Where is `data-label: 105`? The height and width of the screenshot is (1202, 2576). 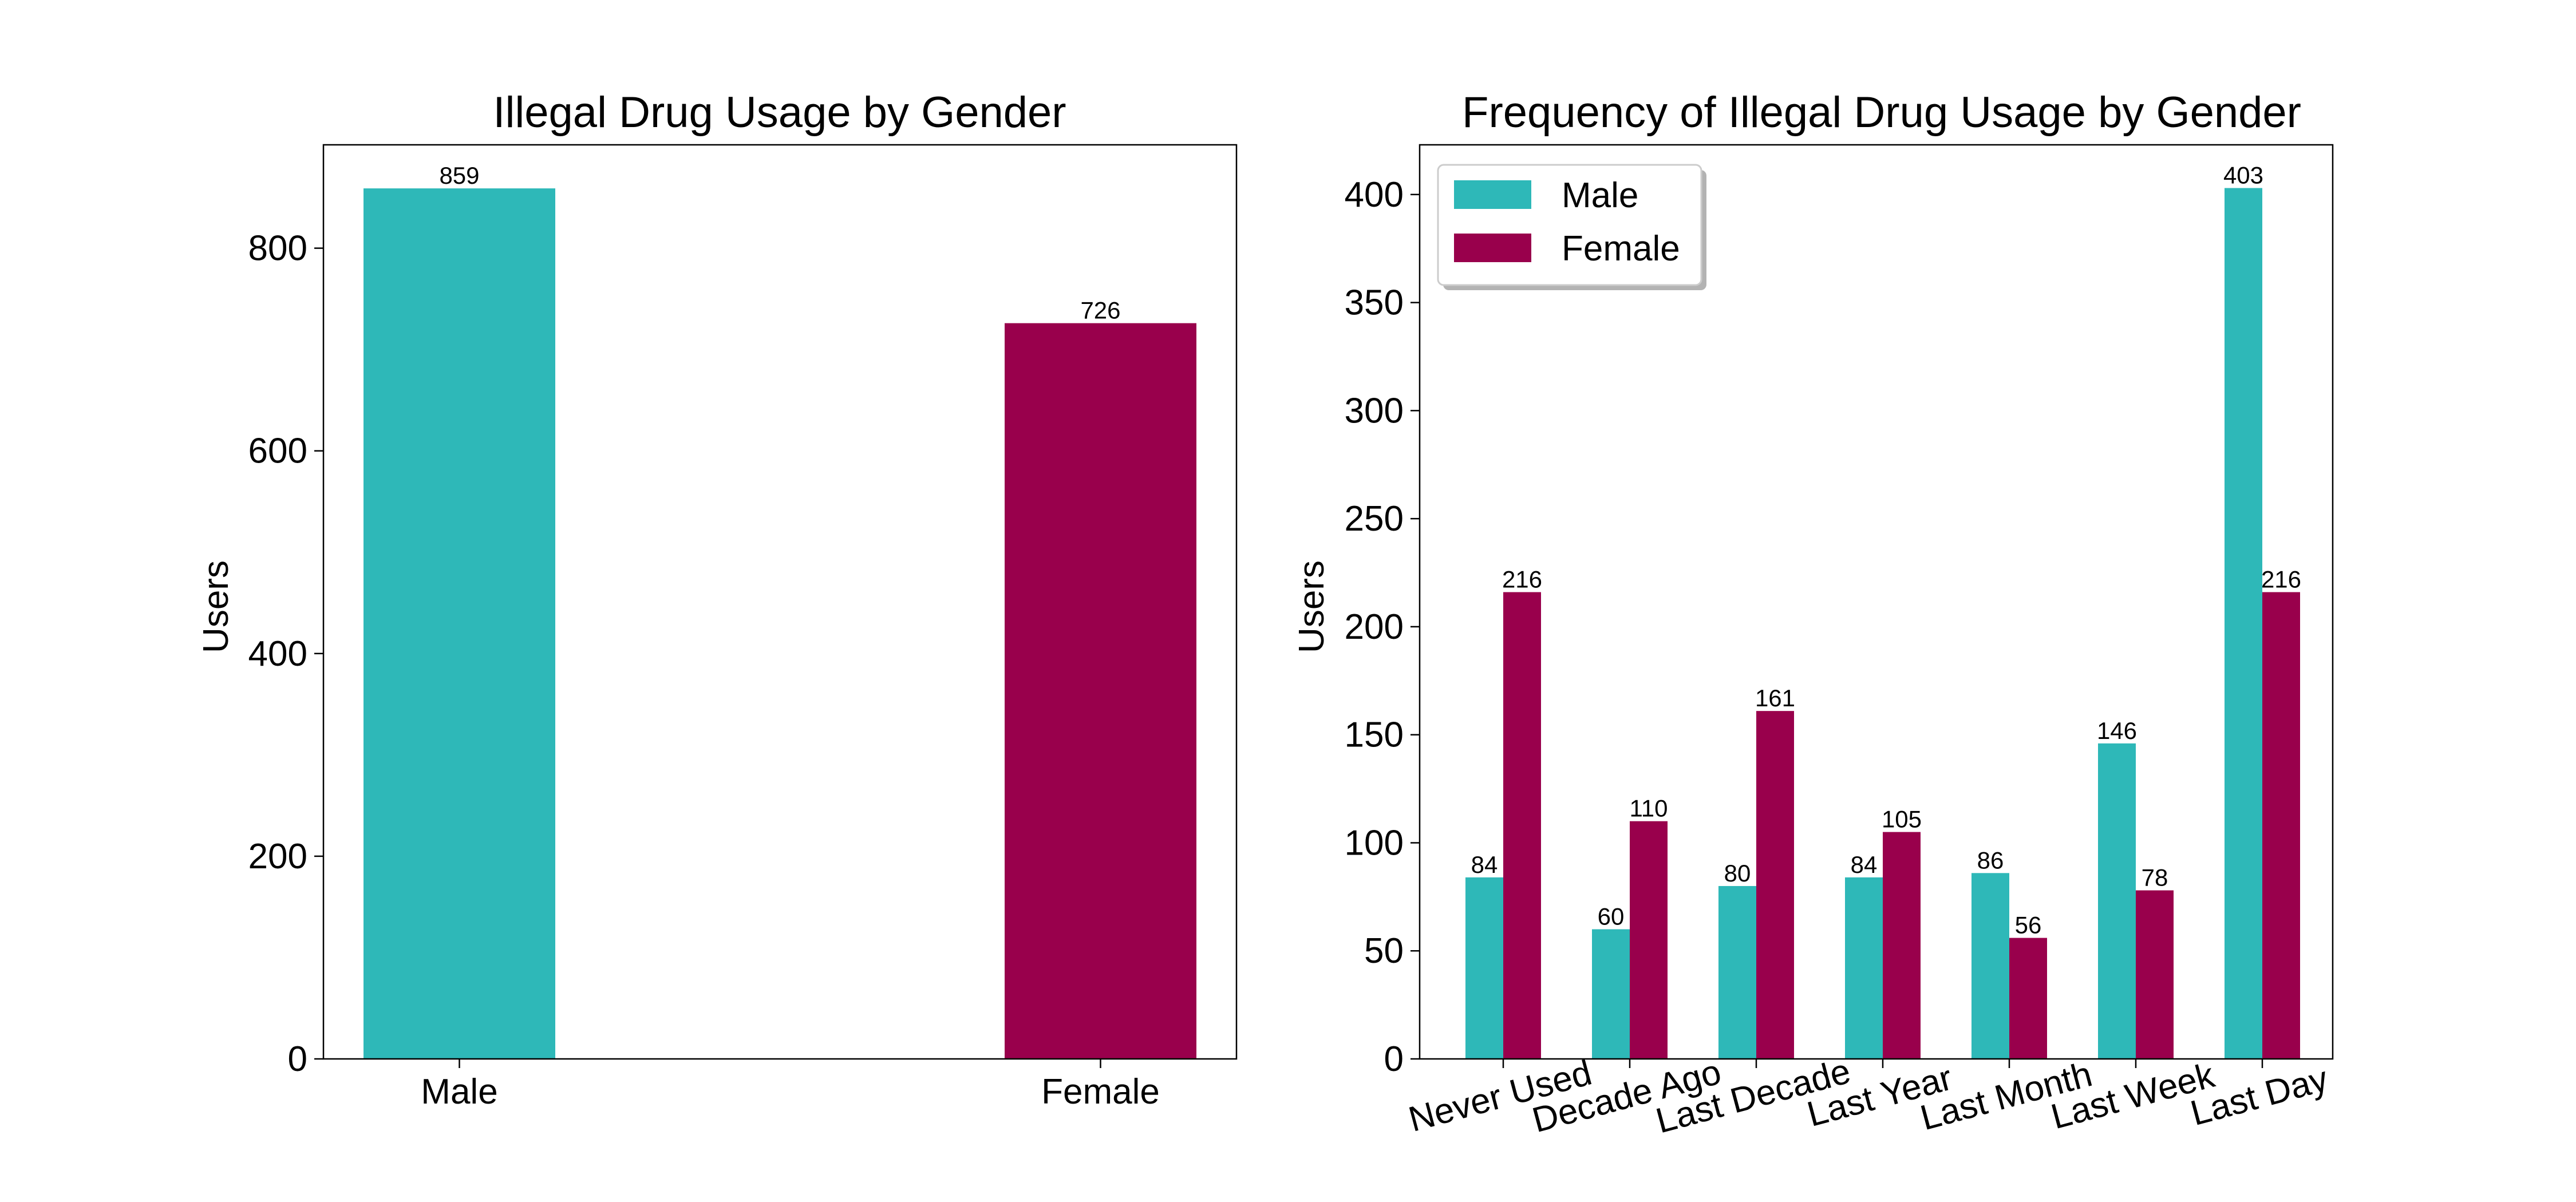 data-label: 105 is located at coordinates (1902, 820).